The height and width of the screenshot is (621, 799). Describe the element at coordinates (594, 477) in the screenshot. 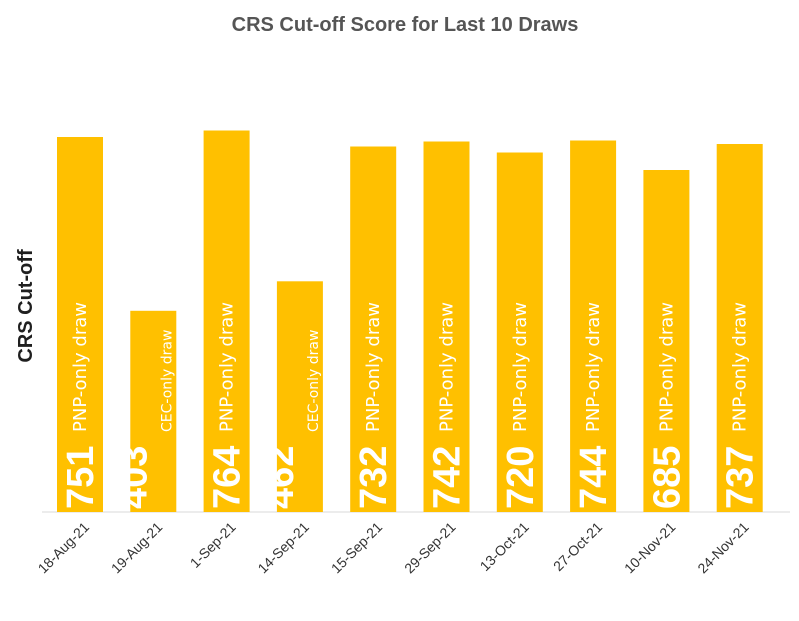

I see `bar-value-label: 744` at that location.